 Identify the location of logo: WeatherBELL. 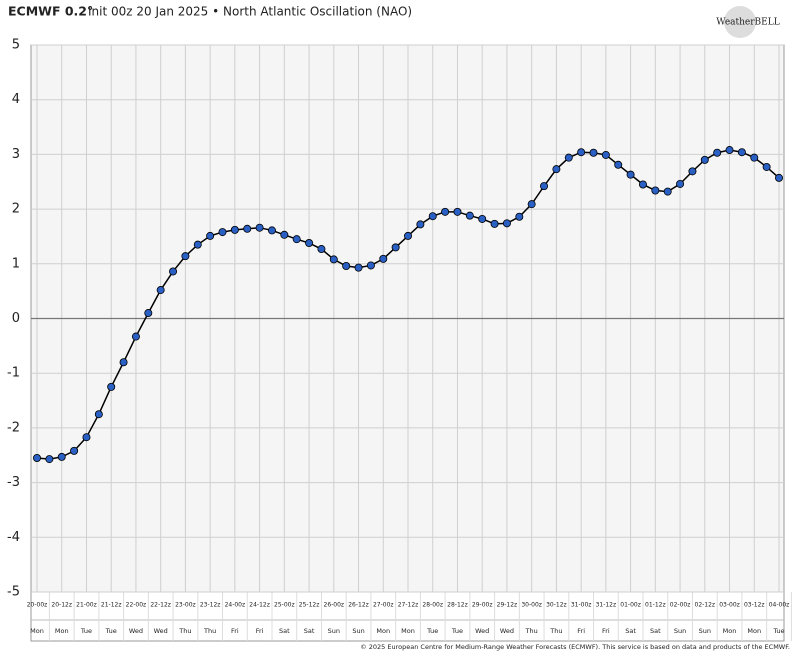
(747, 23).